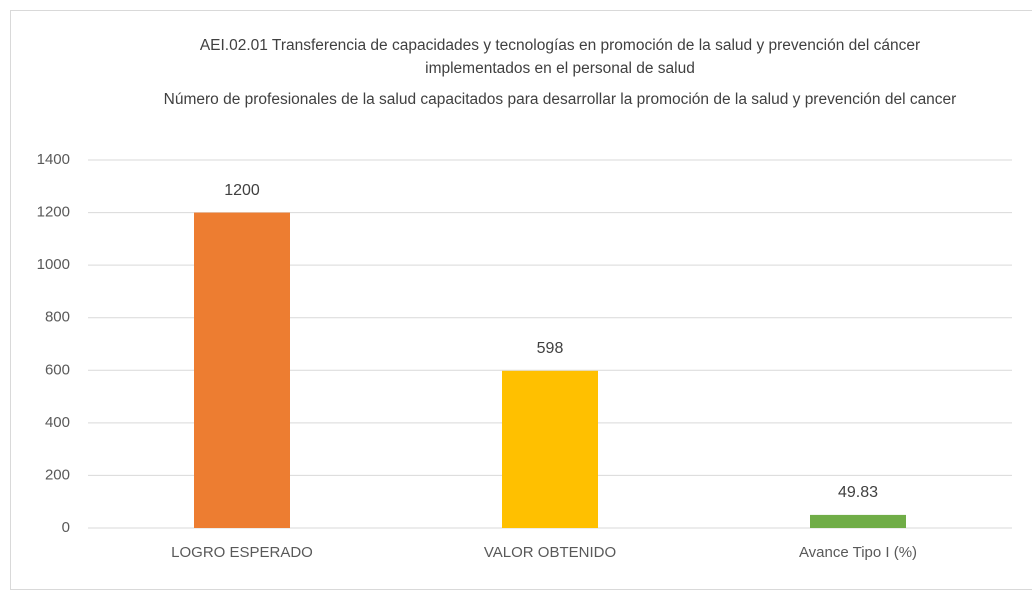  What do you see at coordinates (858, 552) in the screenshot?
I see `x-tick-label: Avance Tipo I (%)` at bounding box center [858, 552].